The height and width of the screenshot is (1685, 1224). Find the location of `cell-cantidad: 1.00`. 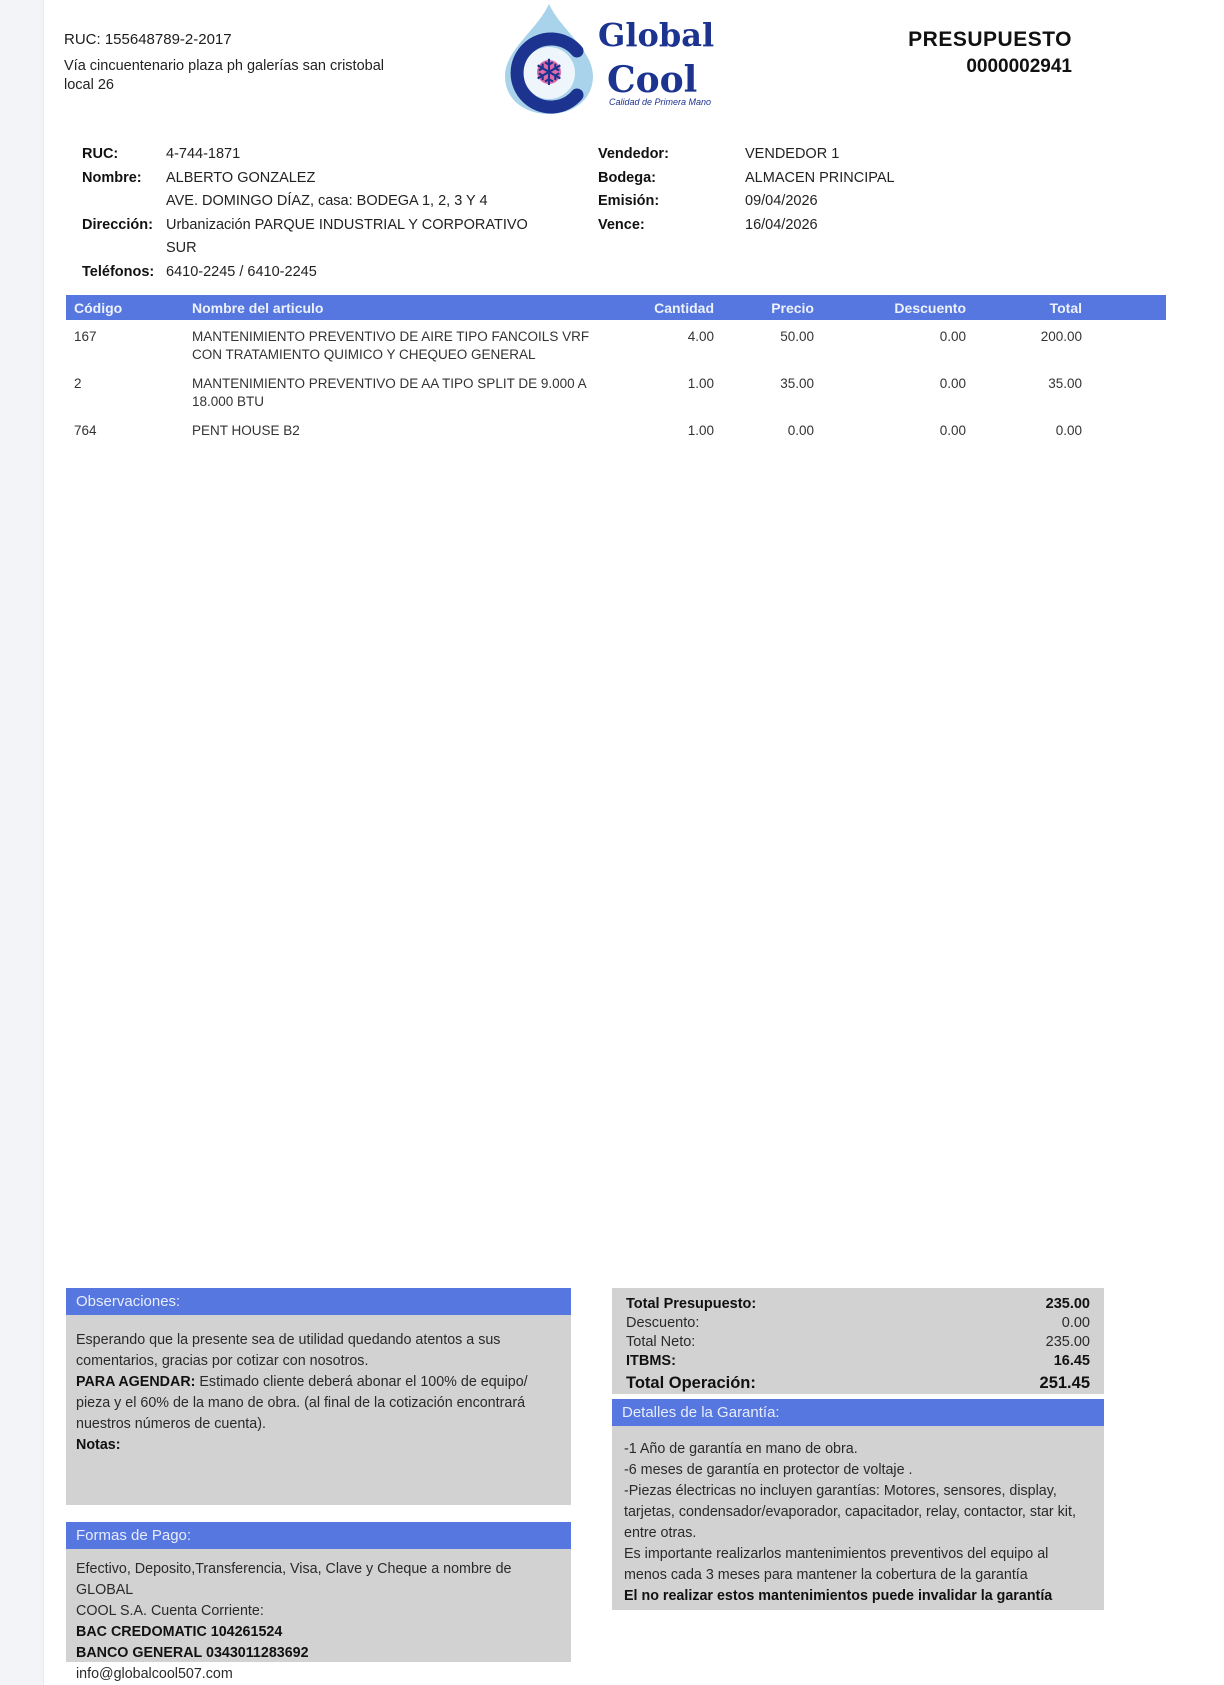

cell-cantidad: 1.00 is located at coordinates (700, 430).